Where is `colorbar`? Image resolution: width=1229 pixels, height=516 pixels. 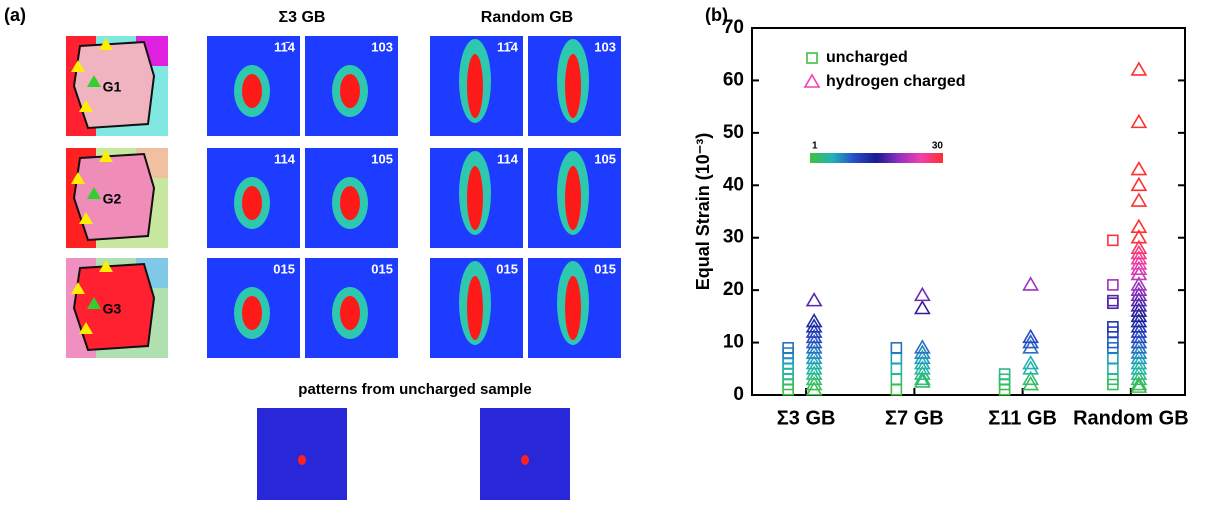
colorbar is located at coordinates (876, 158).